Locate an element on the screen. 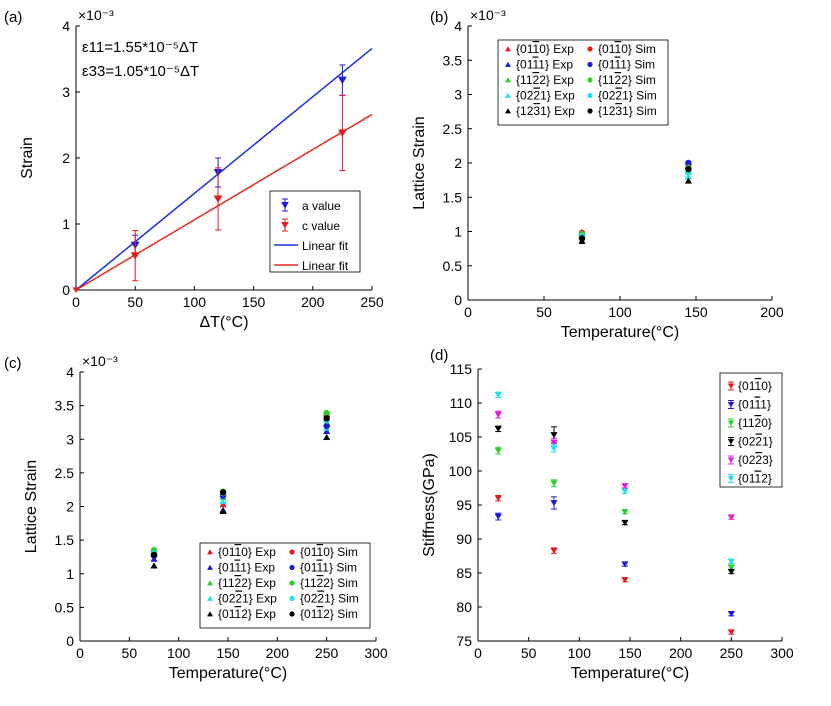 This screenshot has width=831, height=706. panel-label: (a) is located at coordinates (13, 17).